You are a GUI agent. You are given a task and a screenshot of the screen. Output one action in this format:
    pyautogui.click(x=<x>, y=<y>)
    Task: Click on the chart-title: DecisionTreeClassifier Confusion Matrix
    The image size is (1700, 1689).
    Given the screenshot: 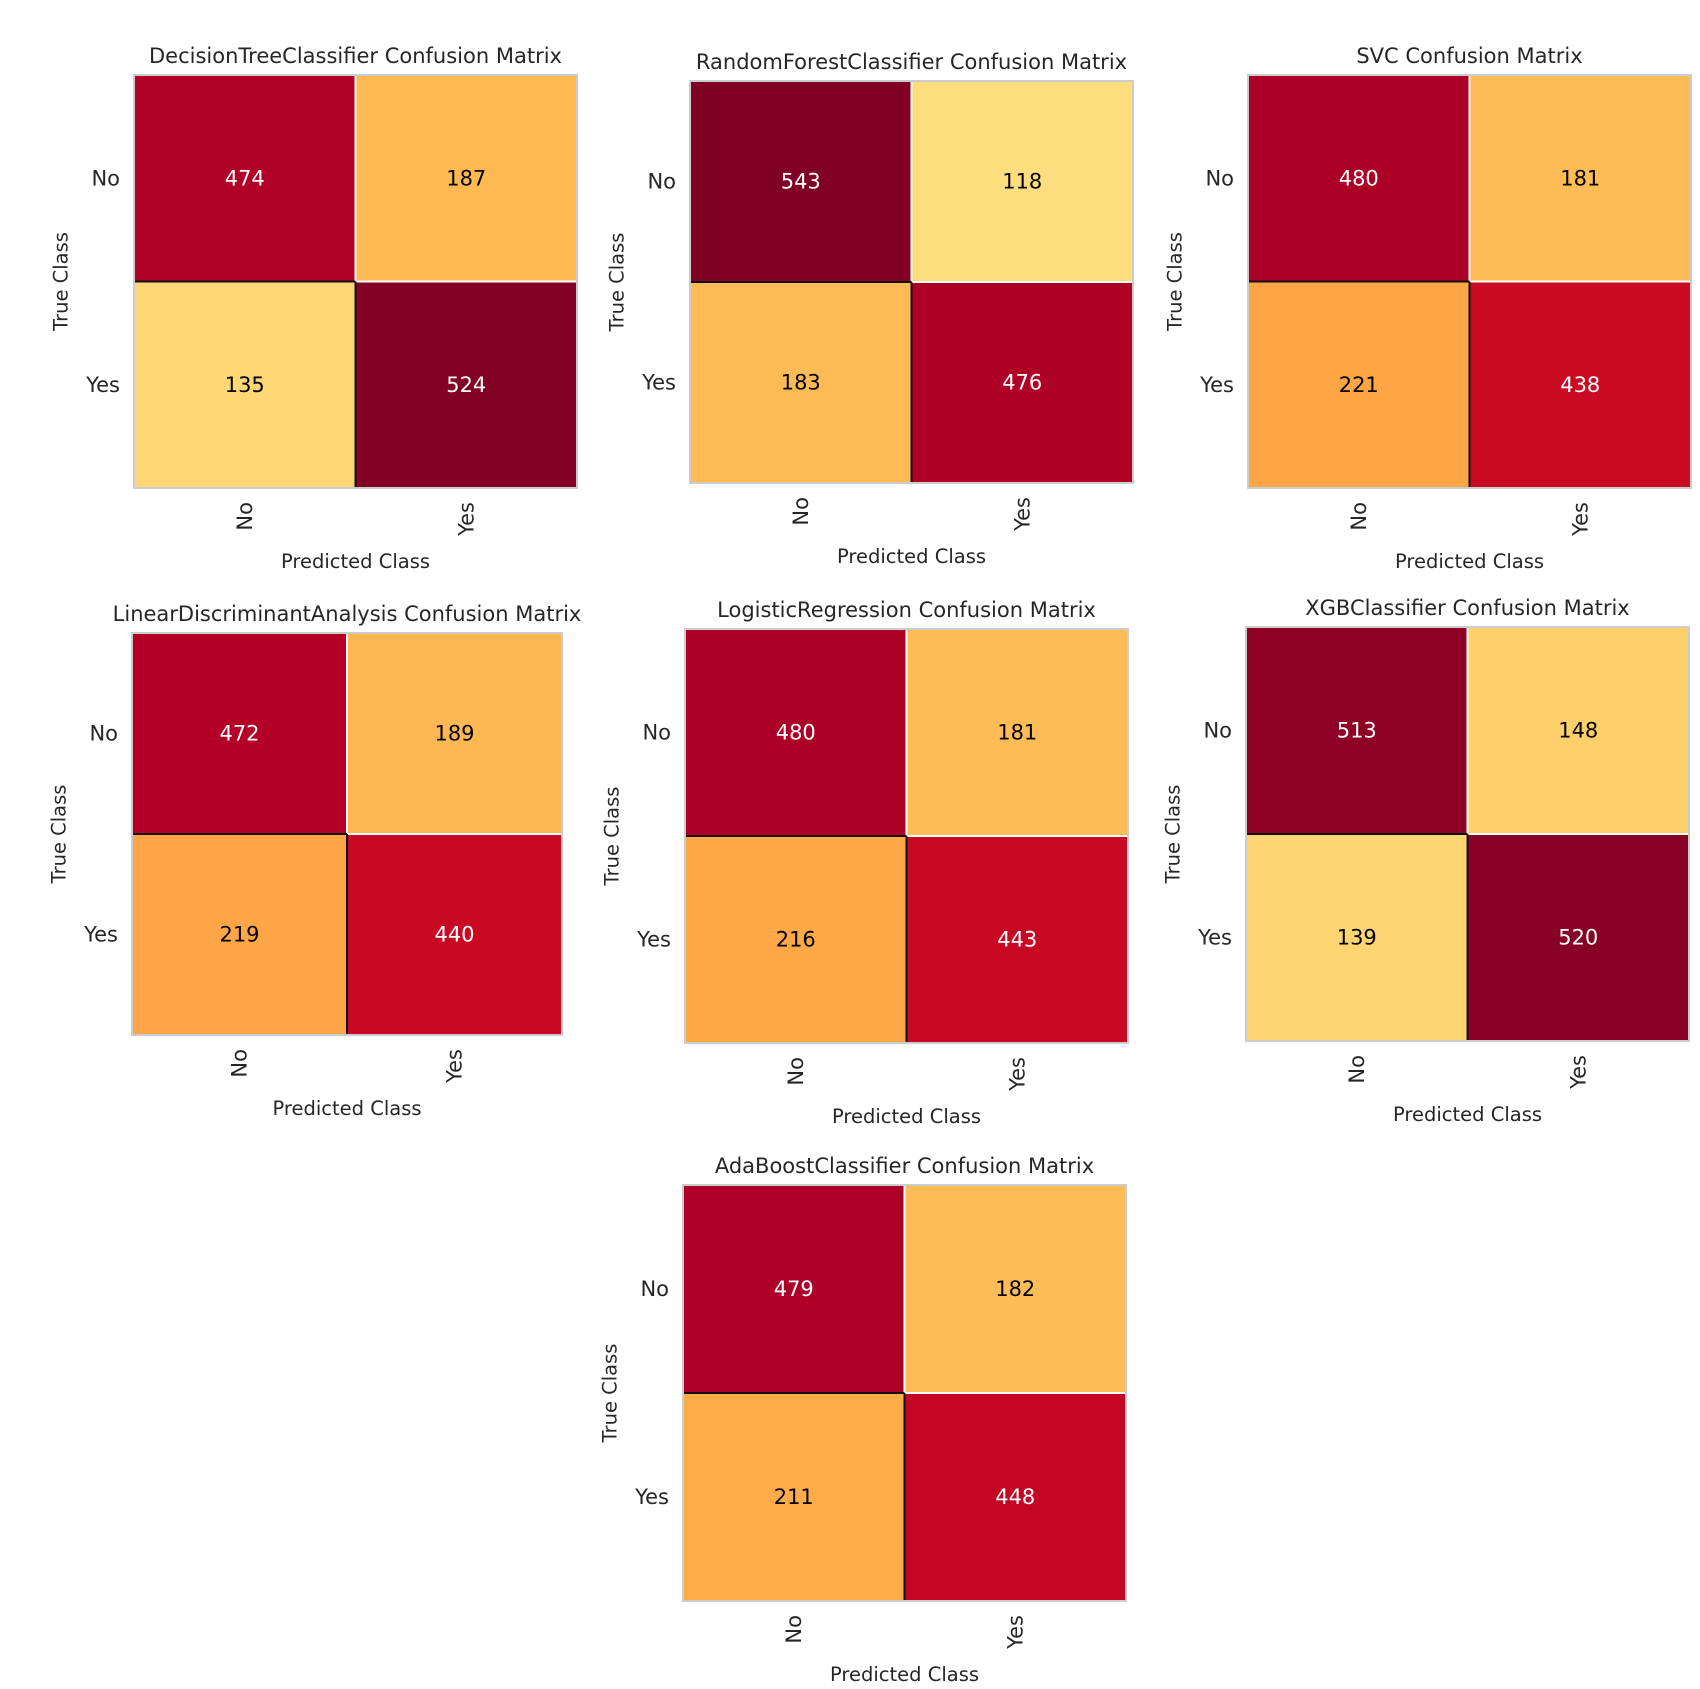 What is the action you would take?
    pyautogui.click(x=355, y=56)
    